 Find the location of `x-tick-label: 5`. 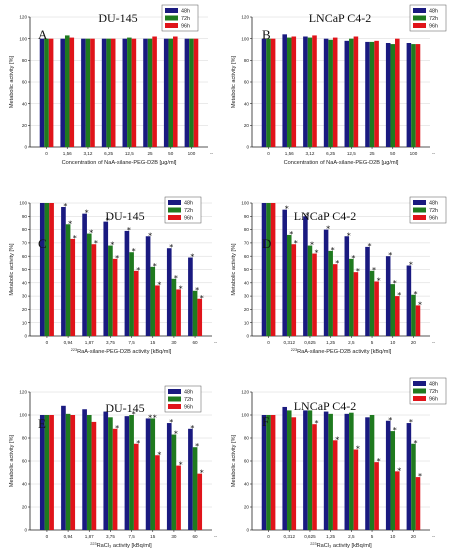

x-tick-label: 5 is located at coordinates (372, 536).